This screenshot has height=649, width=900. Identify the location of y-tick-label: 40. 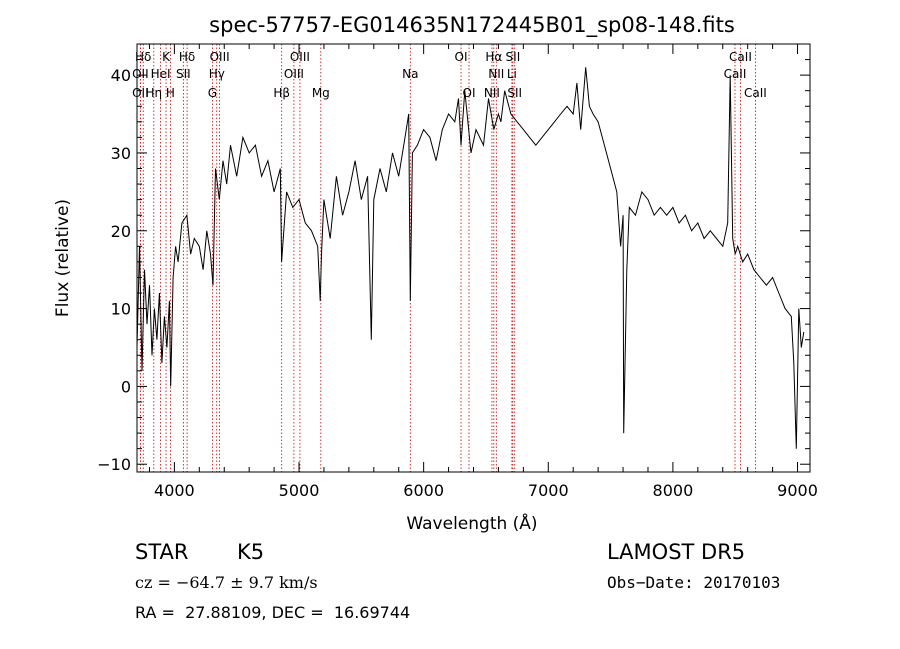
(121, 75).